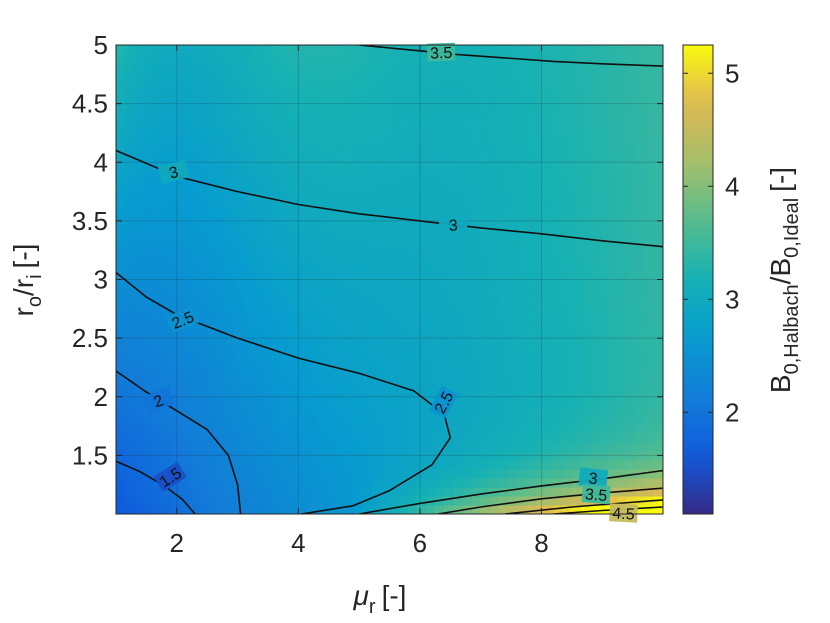  What do you see at coordinates (173, 171) in the screenshot?
I see `contour-label-bg` at bounding box center [173, 171].